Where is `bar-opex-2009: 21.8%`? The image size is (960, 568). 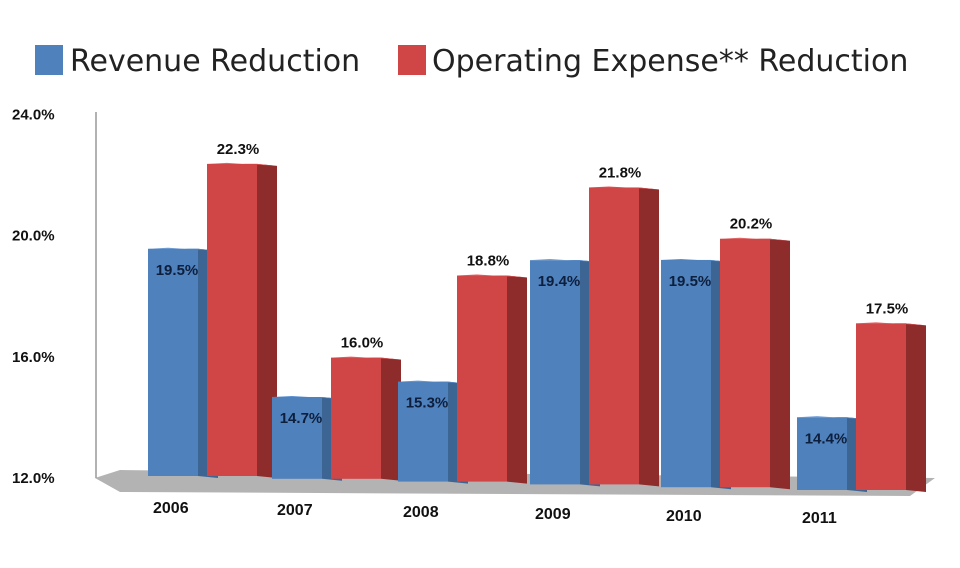
bar-opex-2009: 21.8% is located at coordinates (624, 325).